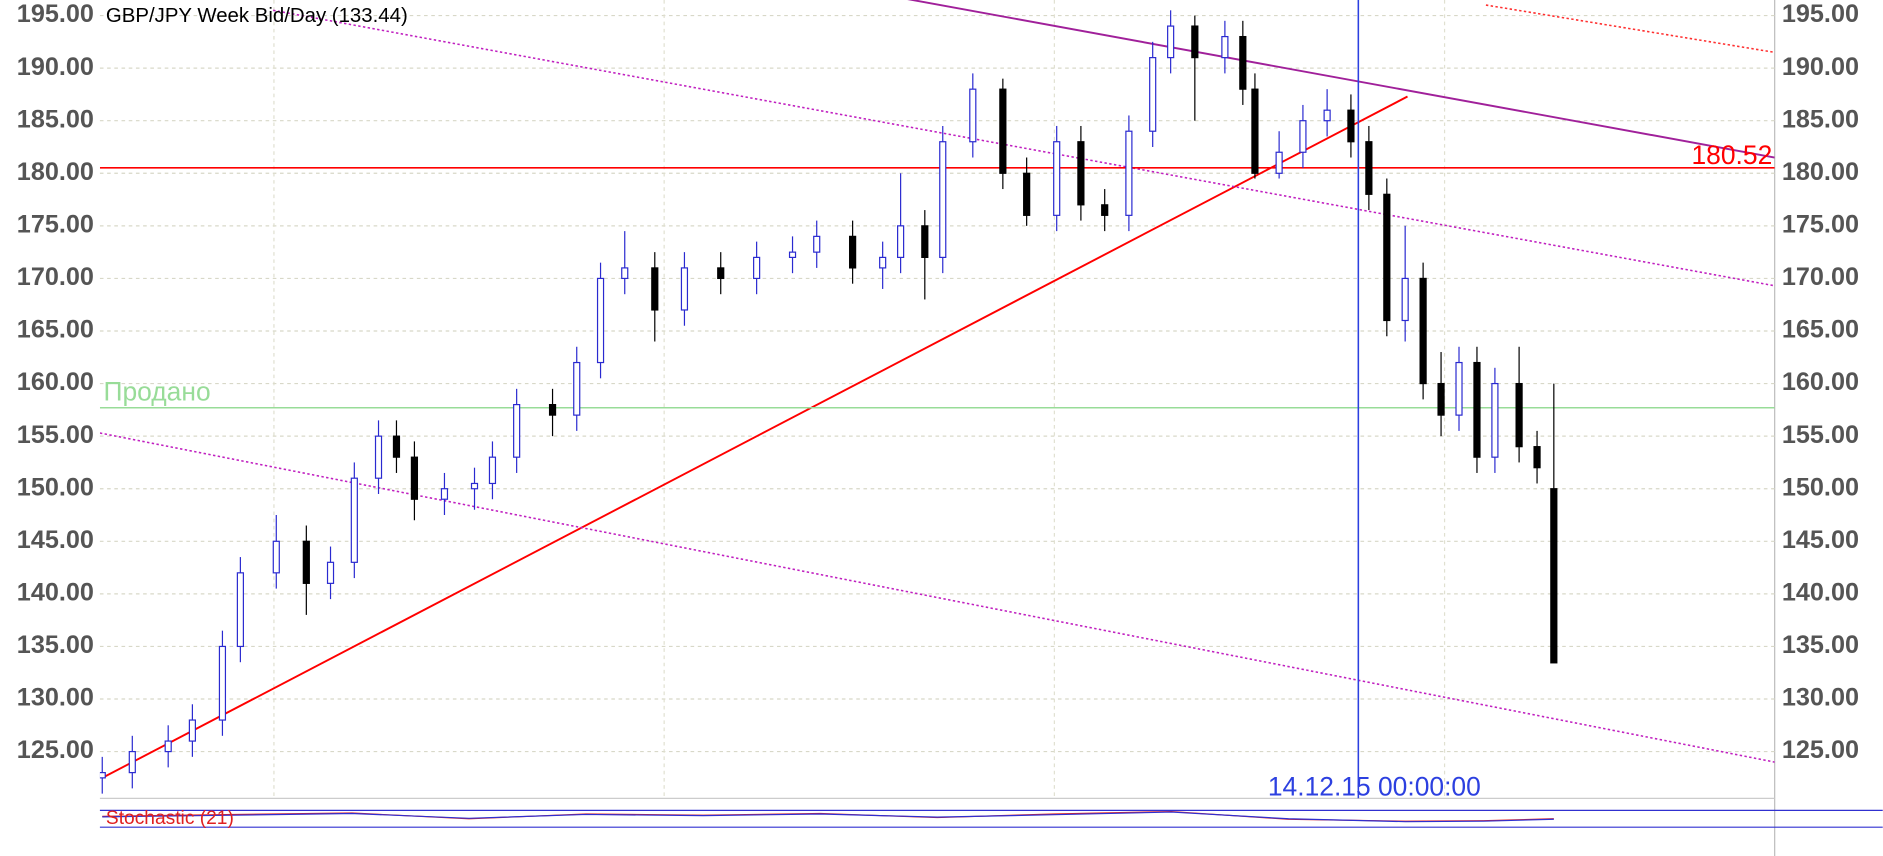 Image resolution: width=1883 pixels, height=856 pixels. Describe the element at coordinates (1820, 487) in the screenshot. I see `y-tick-label-right: 150.00` at that location.